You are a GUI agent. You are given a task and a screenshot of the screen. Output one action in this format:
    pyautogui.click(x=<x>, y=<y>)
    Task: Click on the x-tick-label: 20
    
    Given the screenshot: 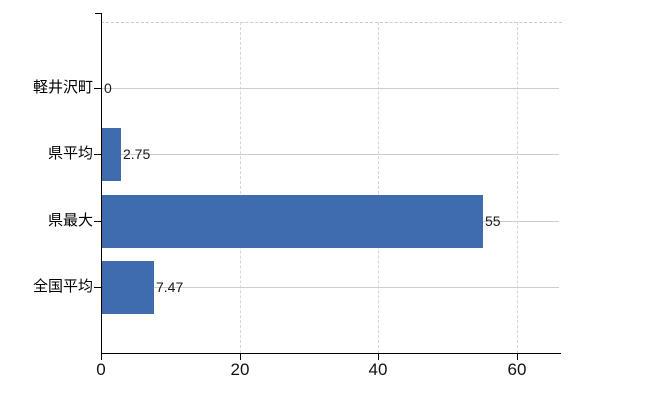 What is the action you would take?
    pyautogui.click(x=240, y=369)
    